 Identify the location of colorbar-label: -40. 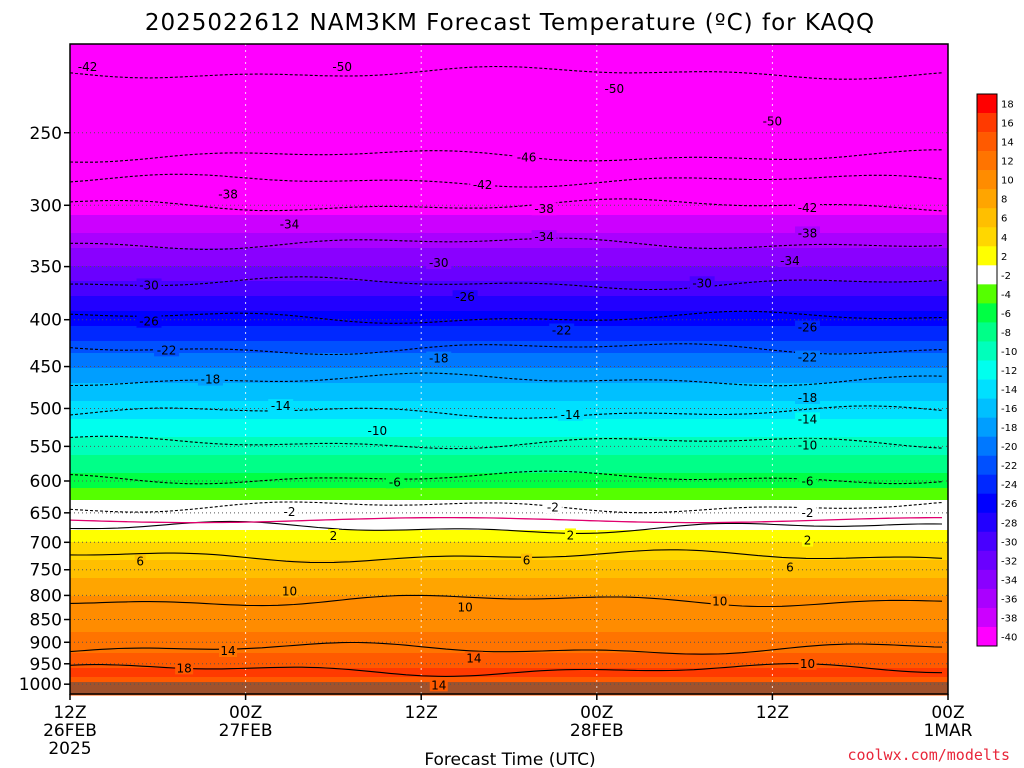
(1009, 637).